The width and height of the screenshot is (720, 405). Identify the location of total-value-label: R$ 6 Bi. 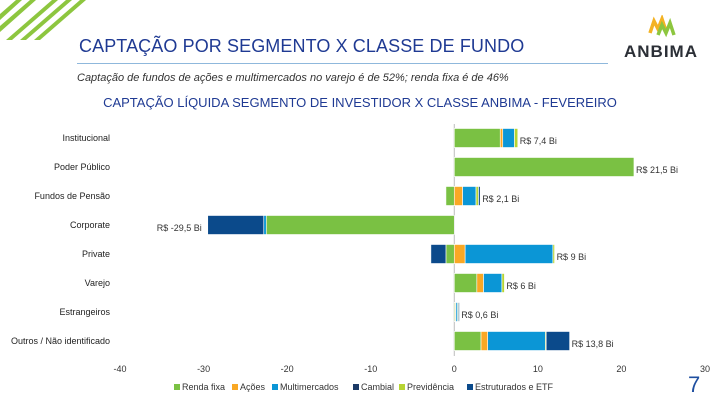
(521, 286).